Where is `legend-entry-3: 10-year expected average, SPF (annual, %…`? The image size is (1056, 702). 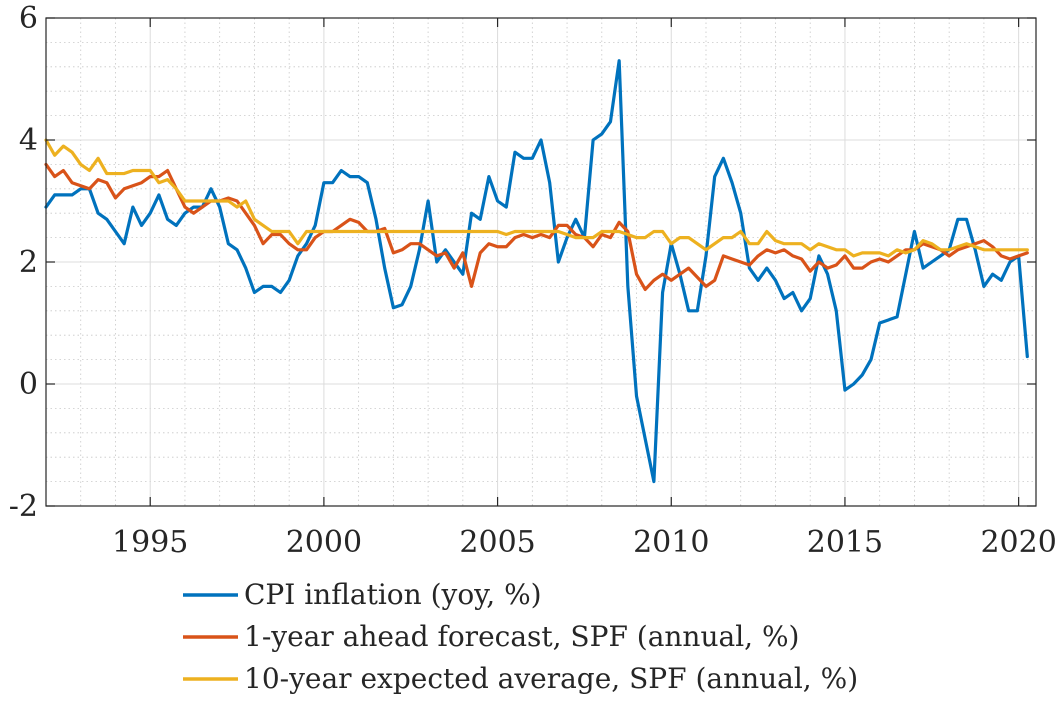 legend-entry-3: 10-year expected average, SPF (annual, %… is located at coordinates (520, 678).